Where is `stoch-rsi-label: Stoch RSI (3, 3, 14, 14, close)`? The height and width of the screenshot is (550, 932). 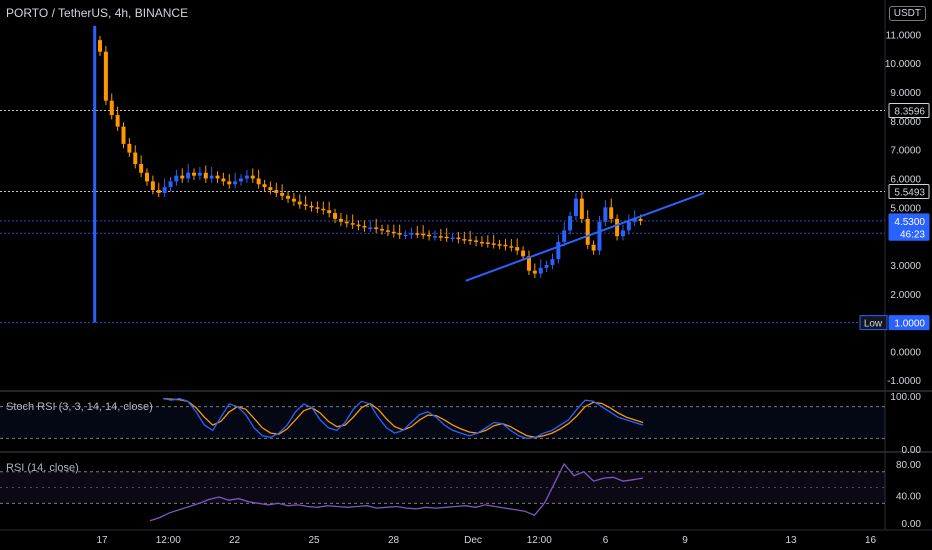 stoch-rsi-label: Stoch RSI (3, 3, 14, 14, close) is located at coordinates (79, 407).